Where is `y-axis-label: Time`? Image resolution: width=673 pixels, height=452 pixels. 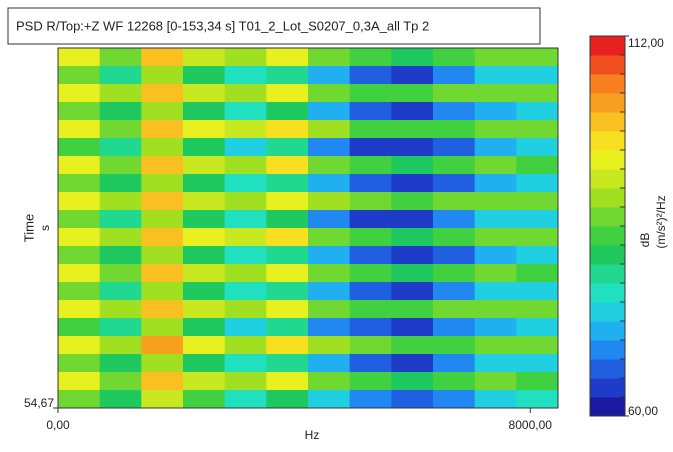
y-axis-label: Time is located at coordinates (28, 228).